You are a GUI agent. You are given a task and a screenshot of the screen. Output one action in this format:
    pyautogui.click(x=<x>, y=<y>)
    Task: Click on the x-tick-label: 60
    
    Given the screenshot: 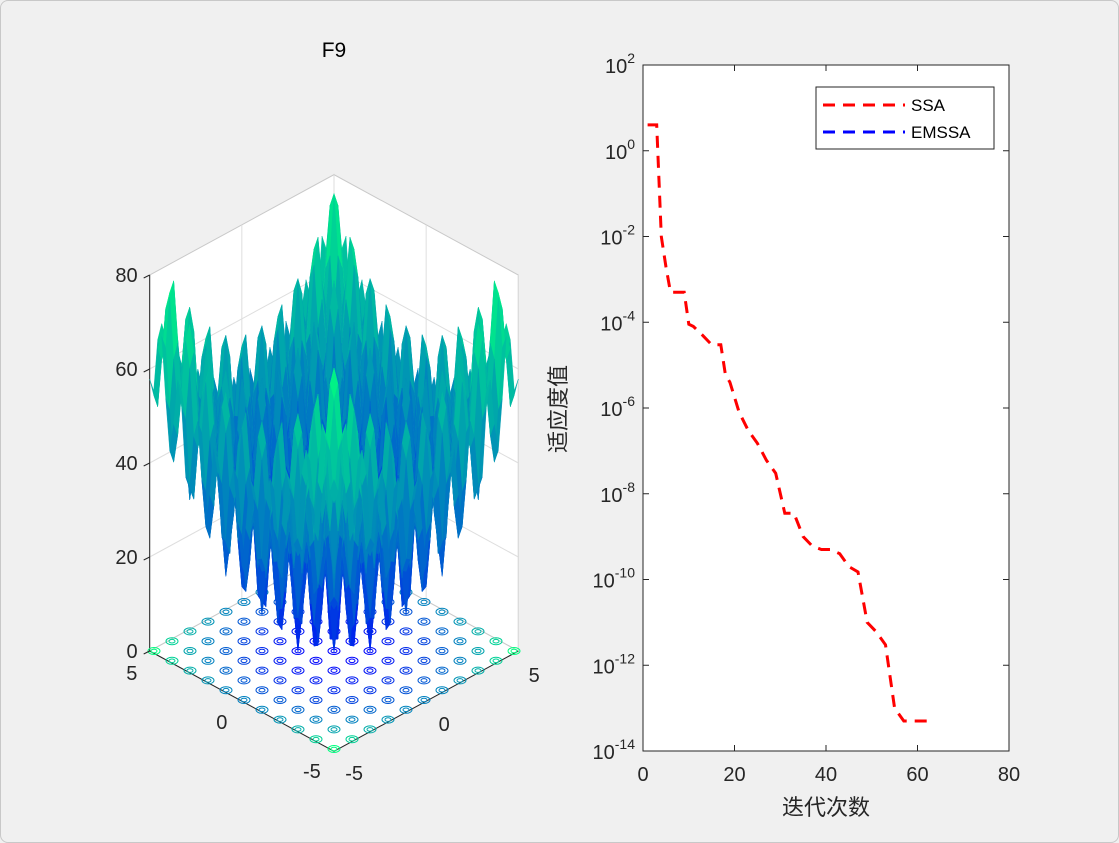 What is the action you would take?
    pyautogui.click(x=917, y=775)
    